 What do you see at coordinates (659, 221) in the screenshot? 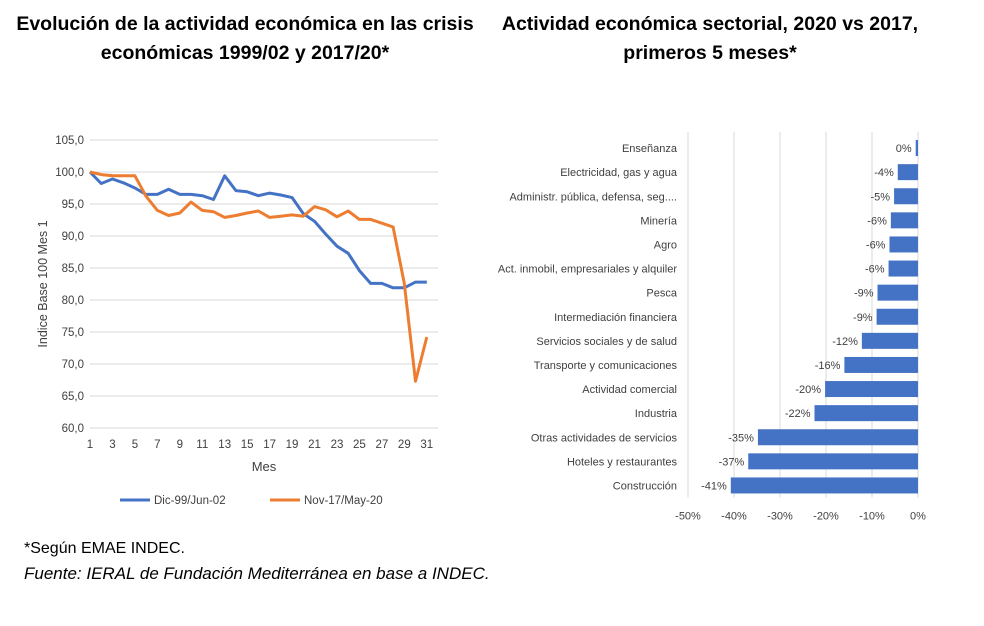
I see `category-label: Minería` at bounding box center [659, 221].